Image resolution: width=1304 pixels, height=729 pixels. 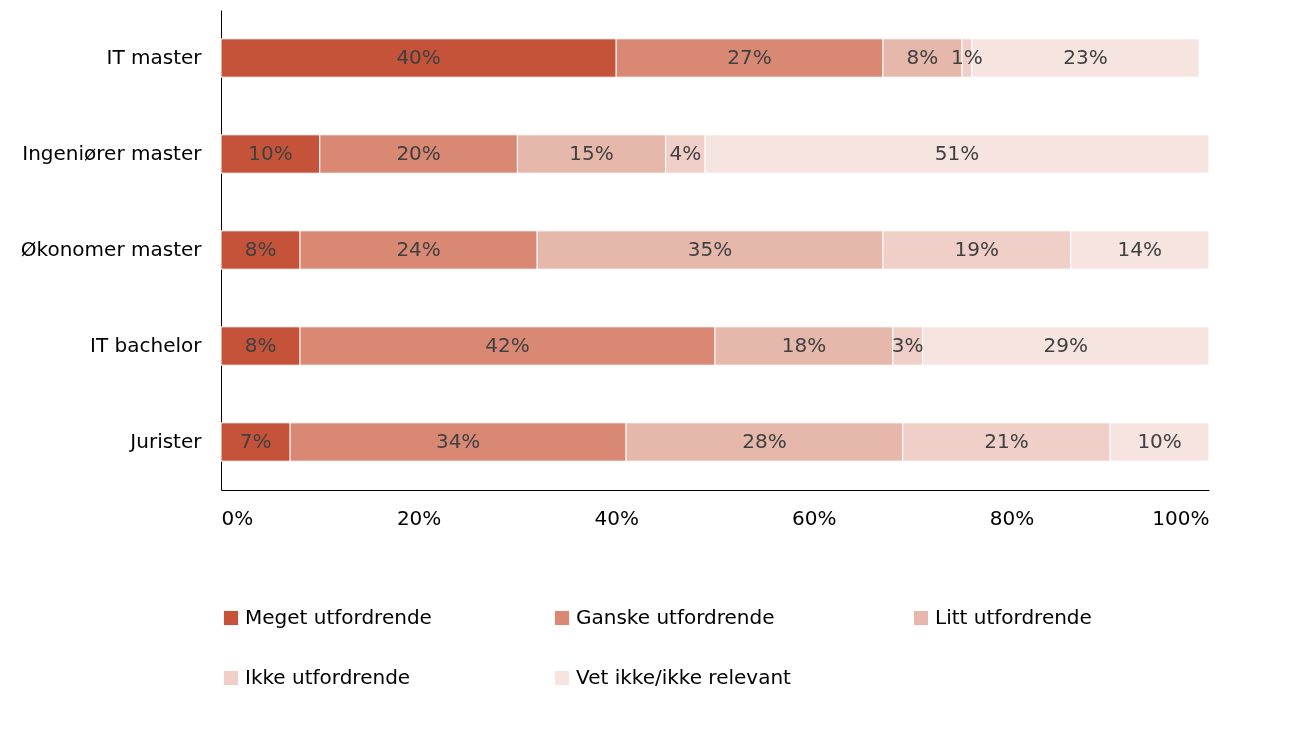 What do you see at coordinates (1065, 345) in the screenshot?
I see `data-label: 29%` at bounding box center [1065, 345].